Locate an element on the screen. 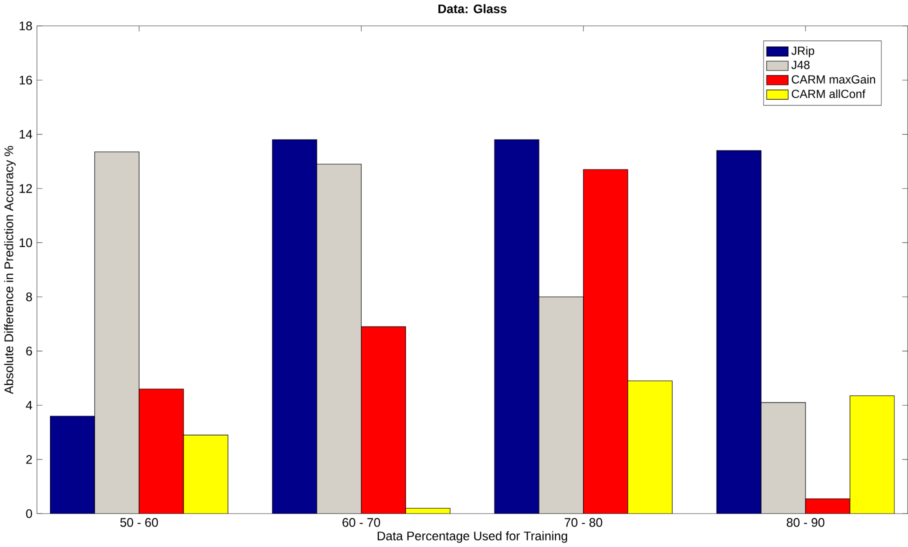 This screenshot has width=908, height=547. y-tick-label: 8 is located at coordinates (29, 297).